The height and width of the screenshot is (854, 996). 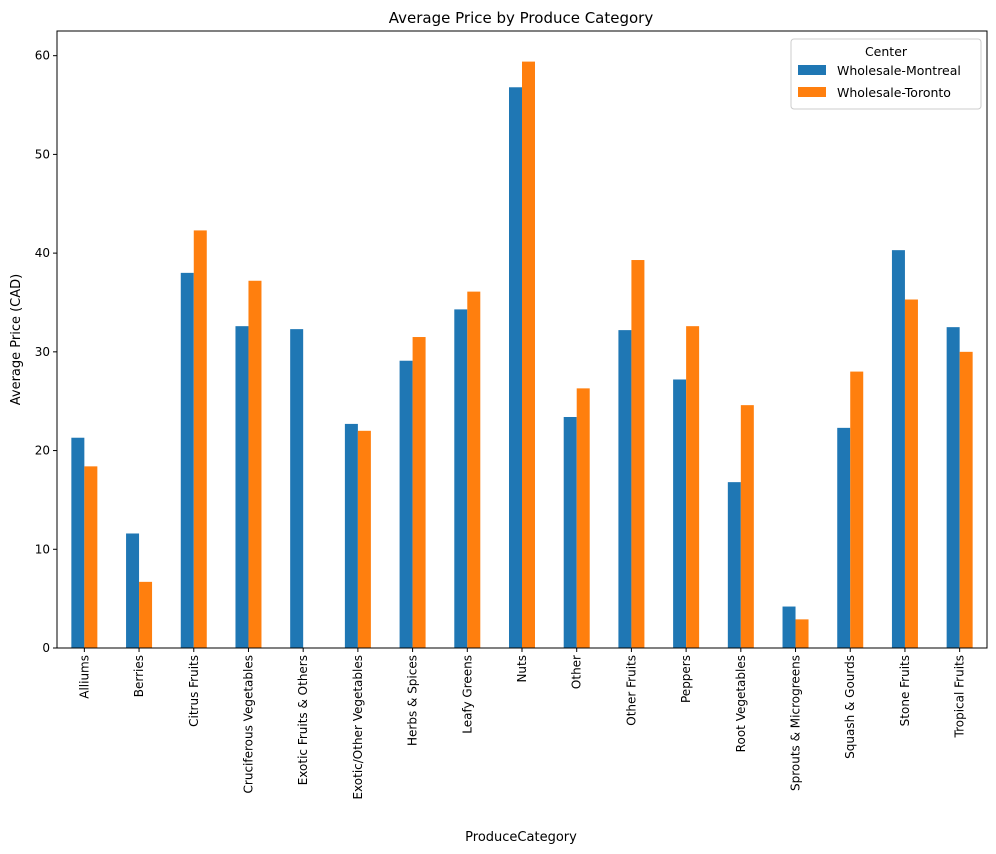 What do you see at coordinates (734, 565) in the screenshot?
I see `bar-wholesale-montreal-root-vegetables` at bounding box center [734, 565].